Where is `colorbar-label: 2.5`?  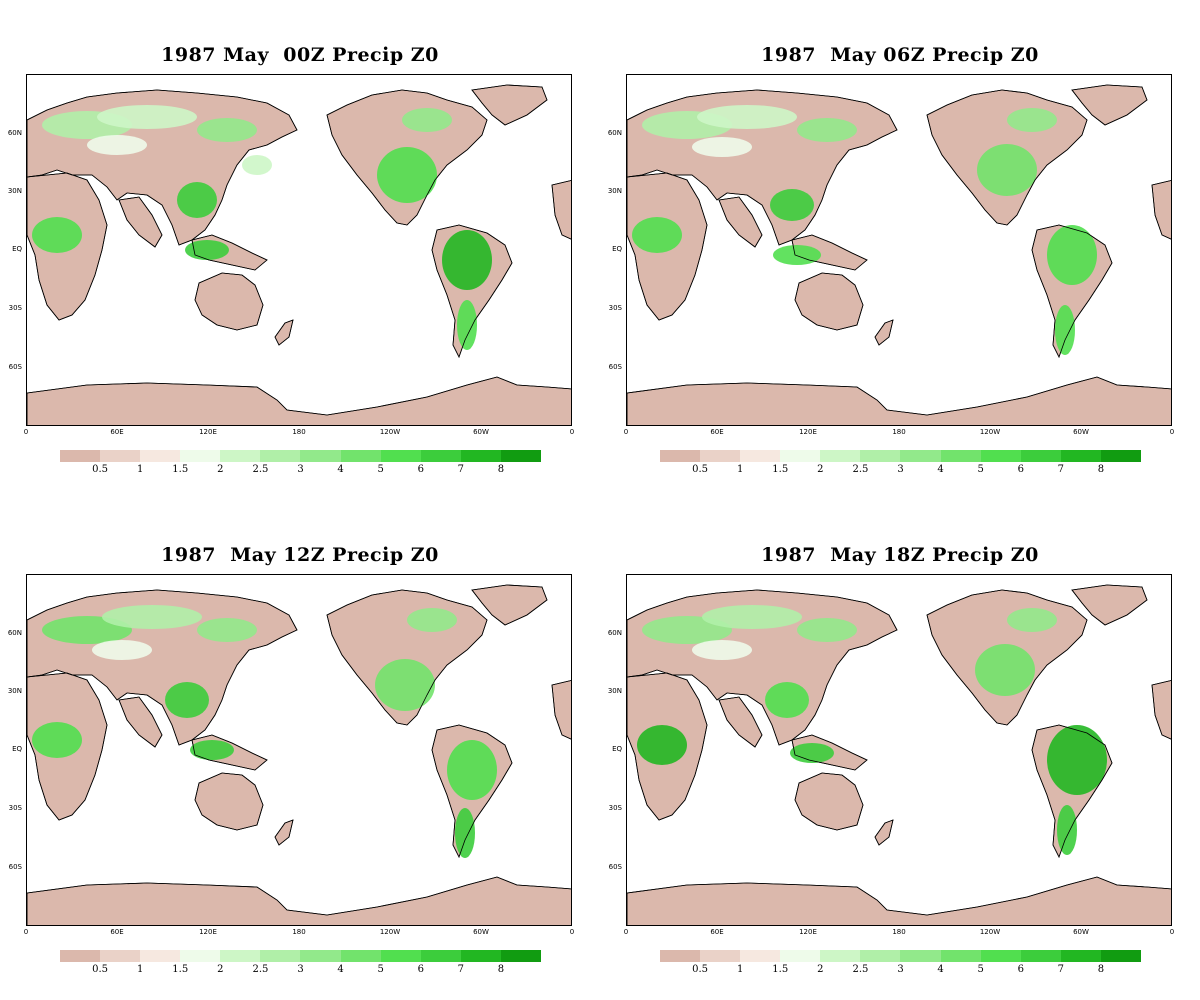 colorbar-label: 2.5 is located at coordinates (260, 969).